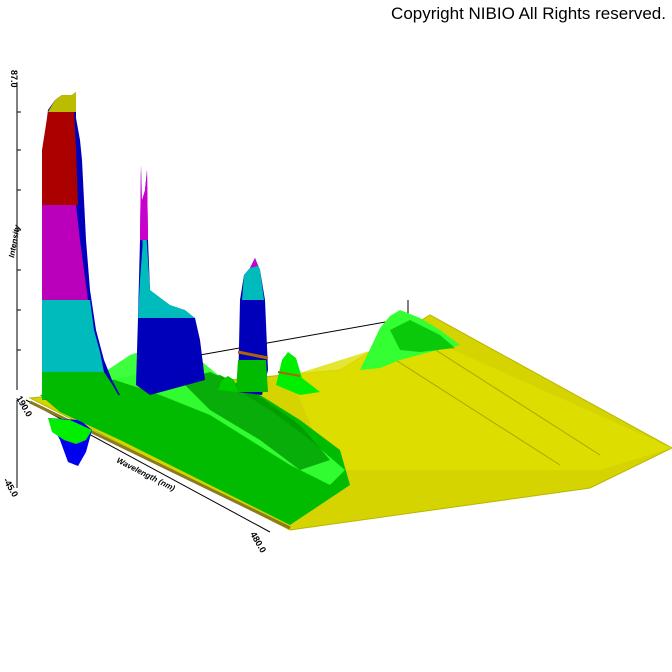  Describe the element at coordinates (14, 79) in the screenshot. I see `z-max-tick-label: 87.0` at that location.